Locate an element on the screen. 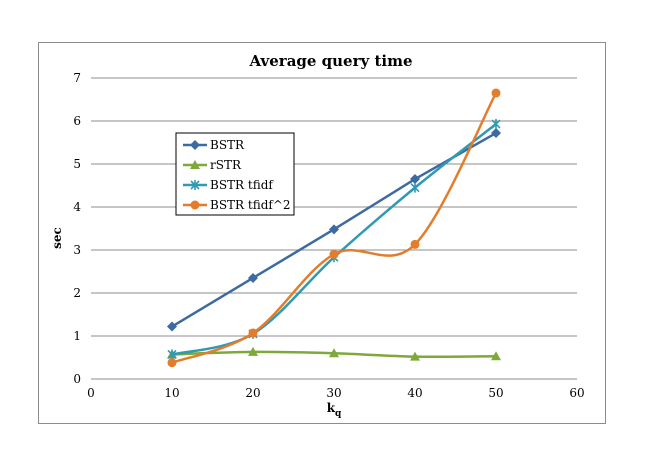 This screenshot has width=661, height=467. chart-title: Average query time is located at coordinates (331, 61).